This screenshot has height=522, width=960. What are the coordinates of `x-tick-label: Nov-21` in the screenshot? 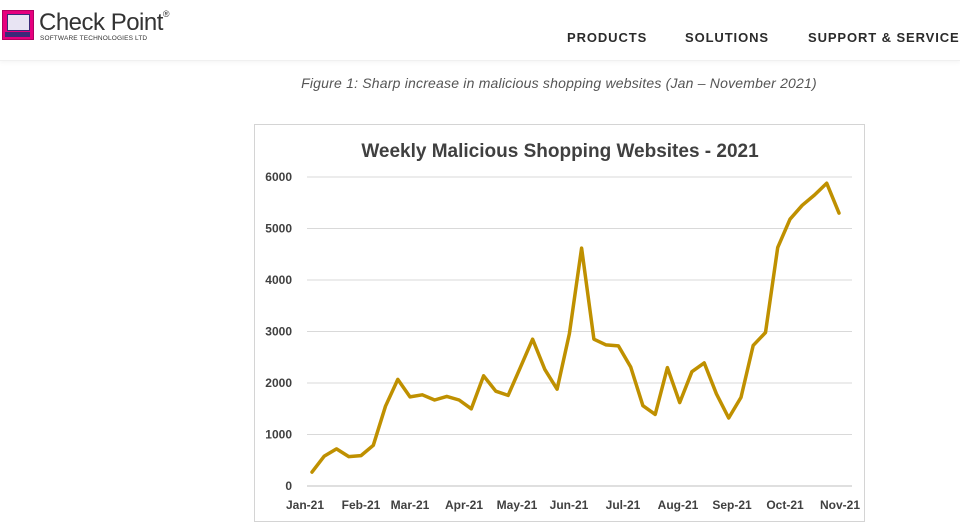 It's located at (840, 505).